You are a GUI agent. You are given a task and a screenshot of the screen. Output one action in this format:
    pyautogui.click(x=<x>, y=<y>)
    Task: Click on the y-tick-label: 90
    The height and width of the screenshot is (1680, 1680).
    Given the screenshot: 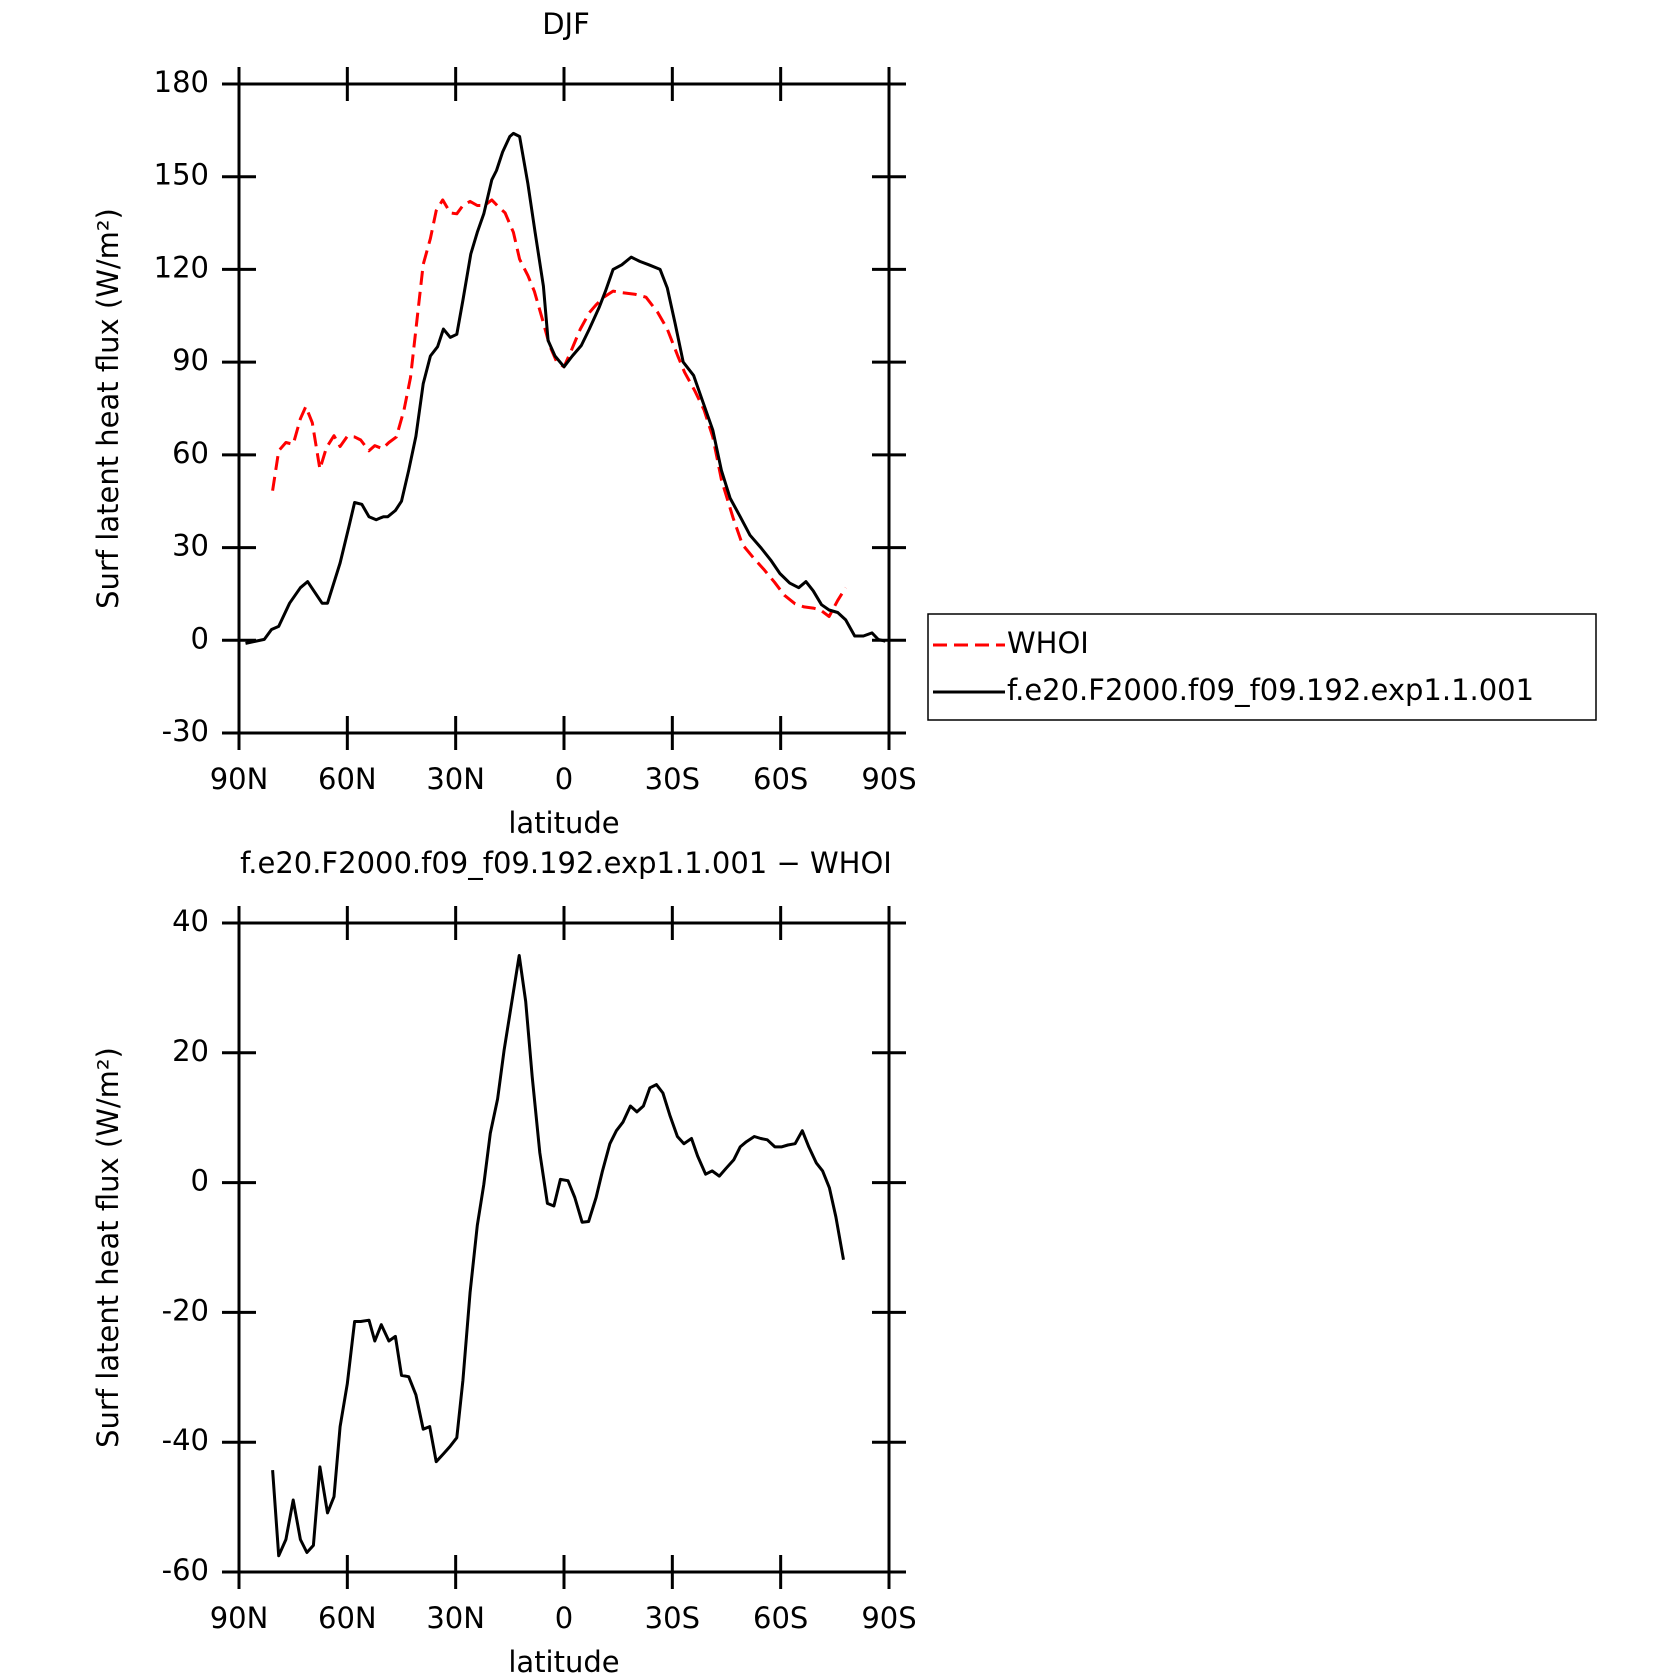 What is the action you would take?
    pyautogui.click(x=190, y=360)
    